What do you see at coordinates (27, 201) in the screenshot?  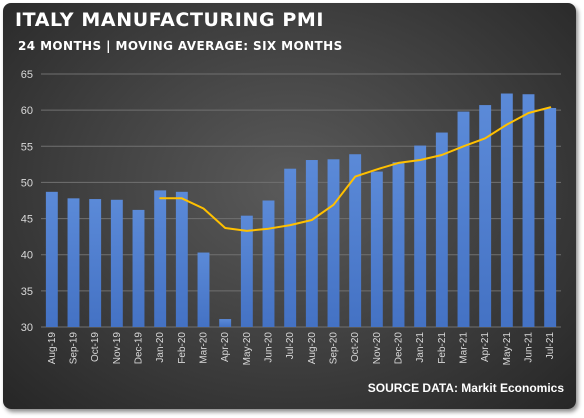 I see `y-axis-ticks: 30 35 40 45 50 55 60 65` at bounding box center [27, 201].